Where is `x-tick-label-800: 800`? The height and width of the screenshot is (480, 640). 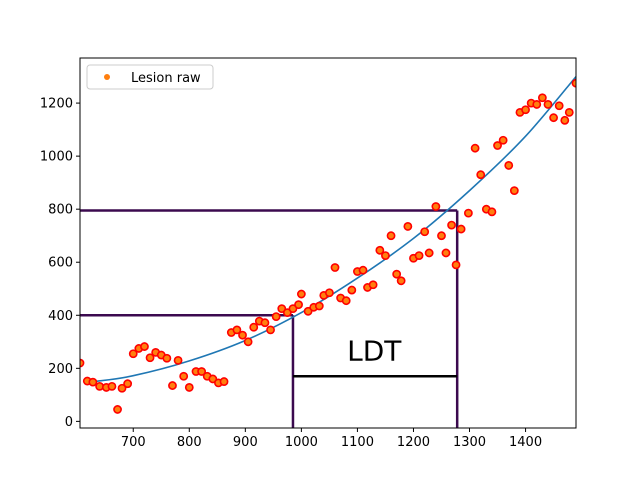
x-tick-label-800: 800 is located at coordinates (189, 442).